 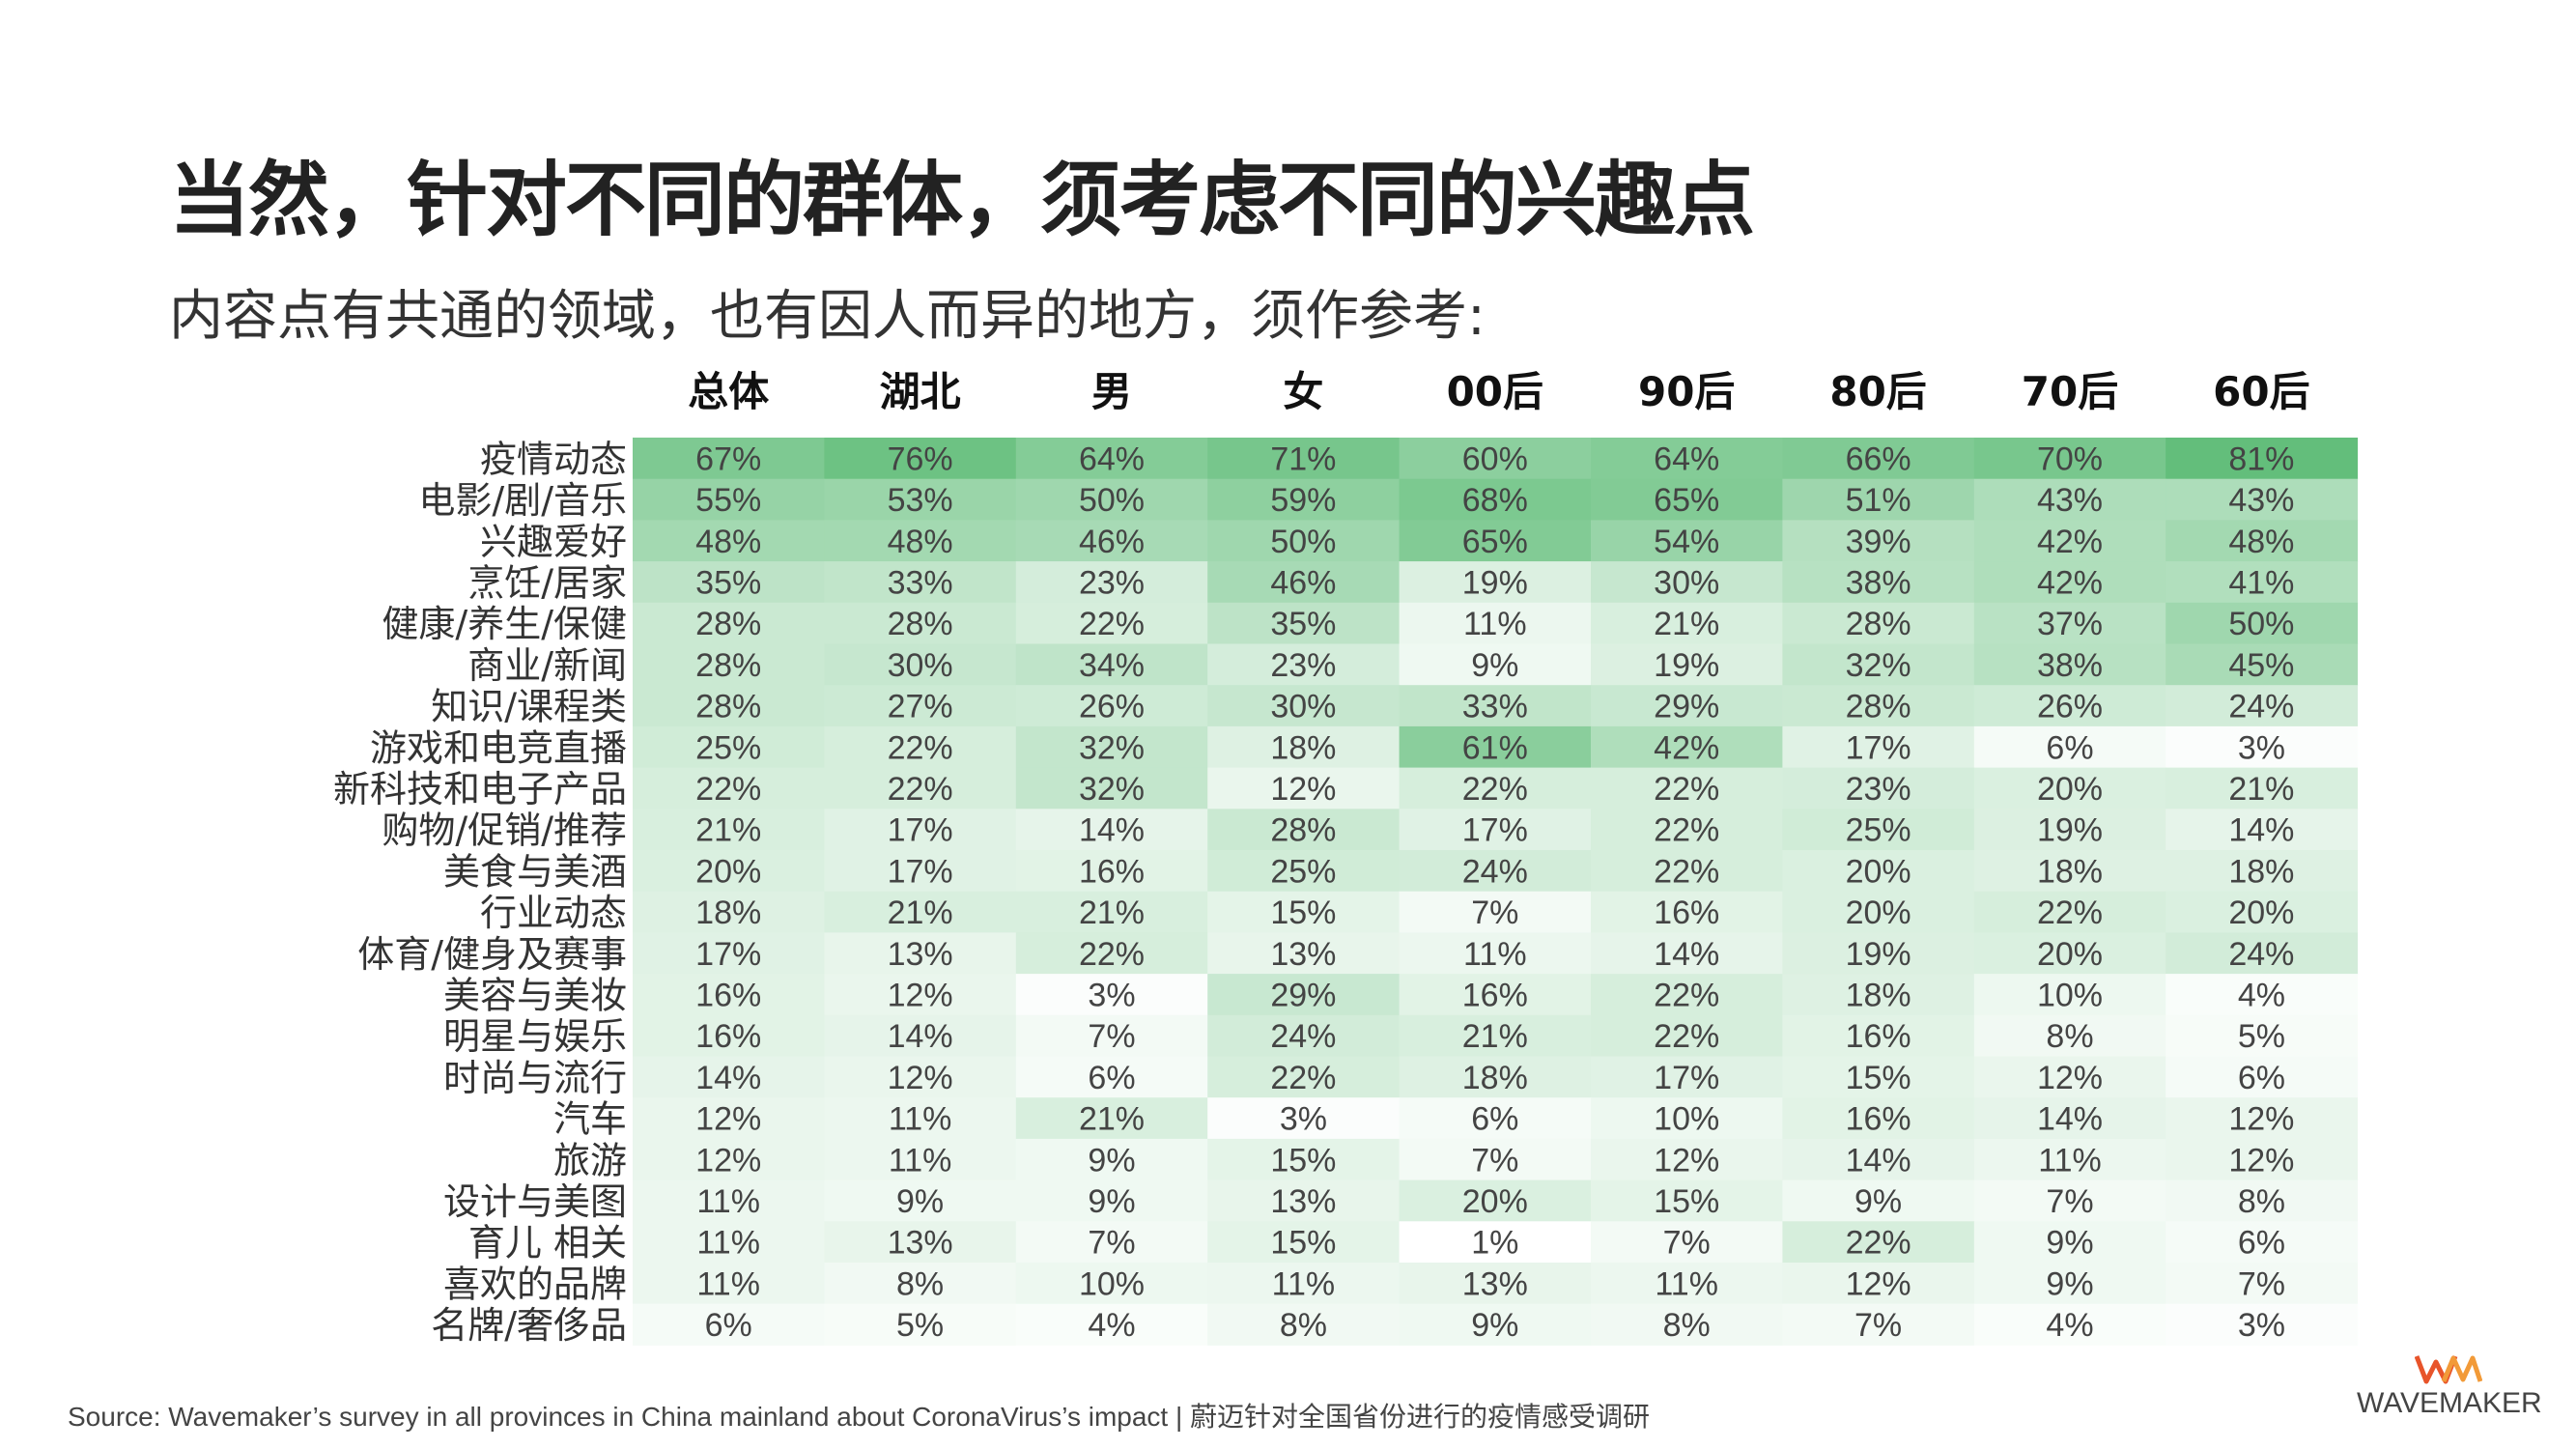 What do you see at coordinates (1495, 1036) in the screenshot?
I see `cell-value-14-4: 21%` at bounding box center [1495, 1036].